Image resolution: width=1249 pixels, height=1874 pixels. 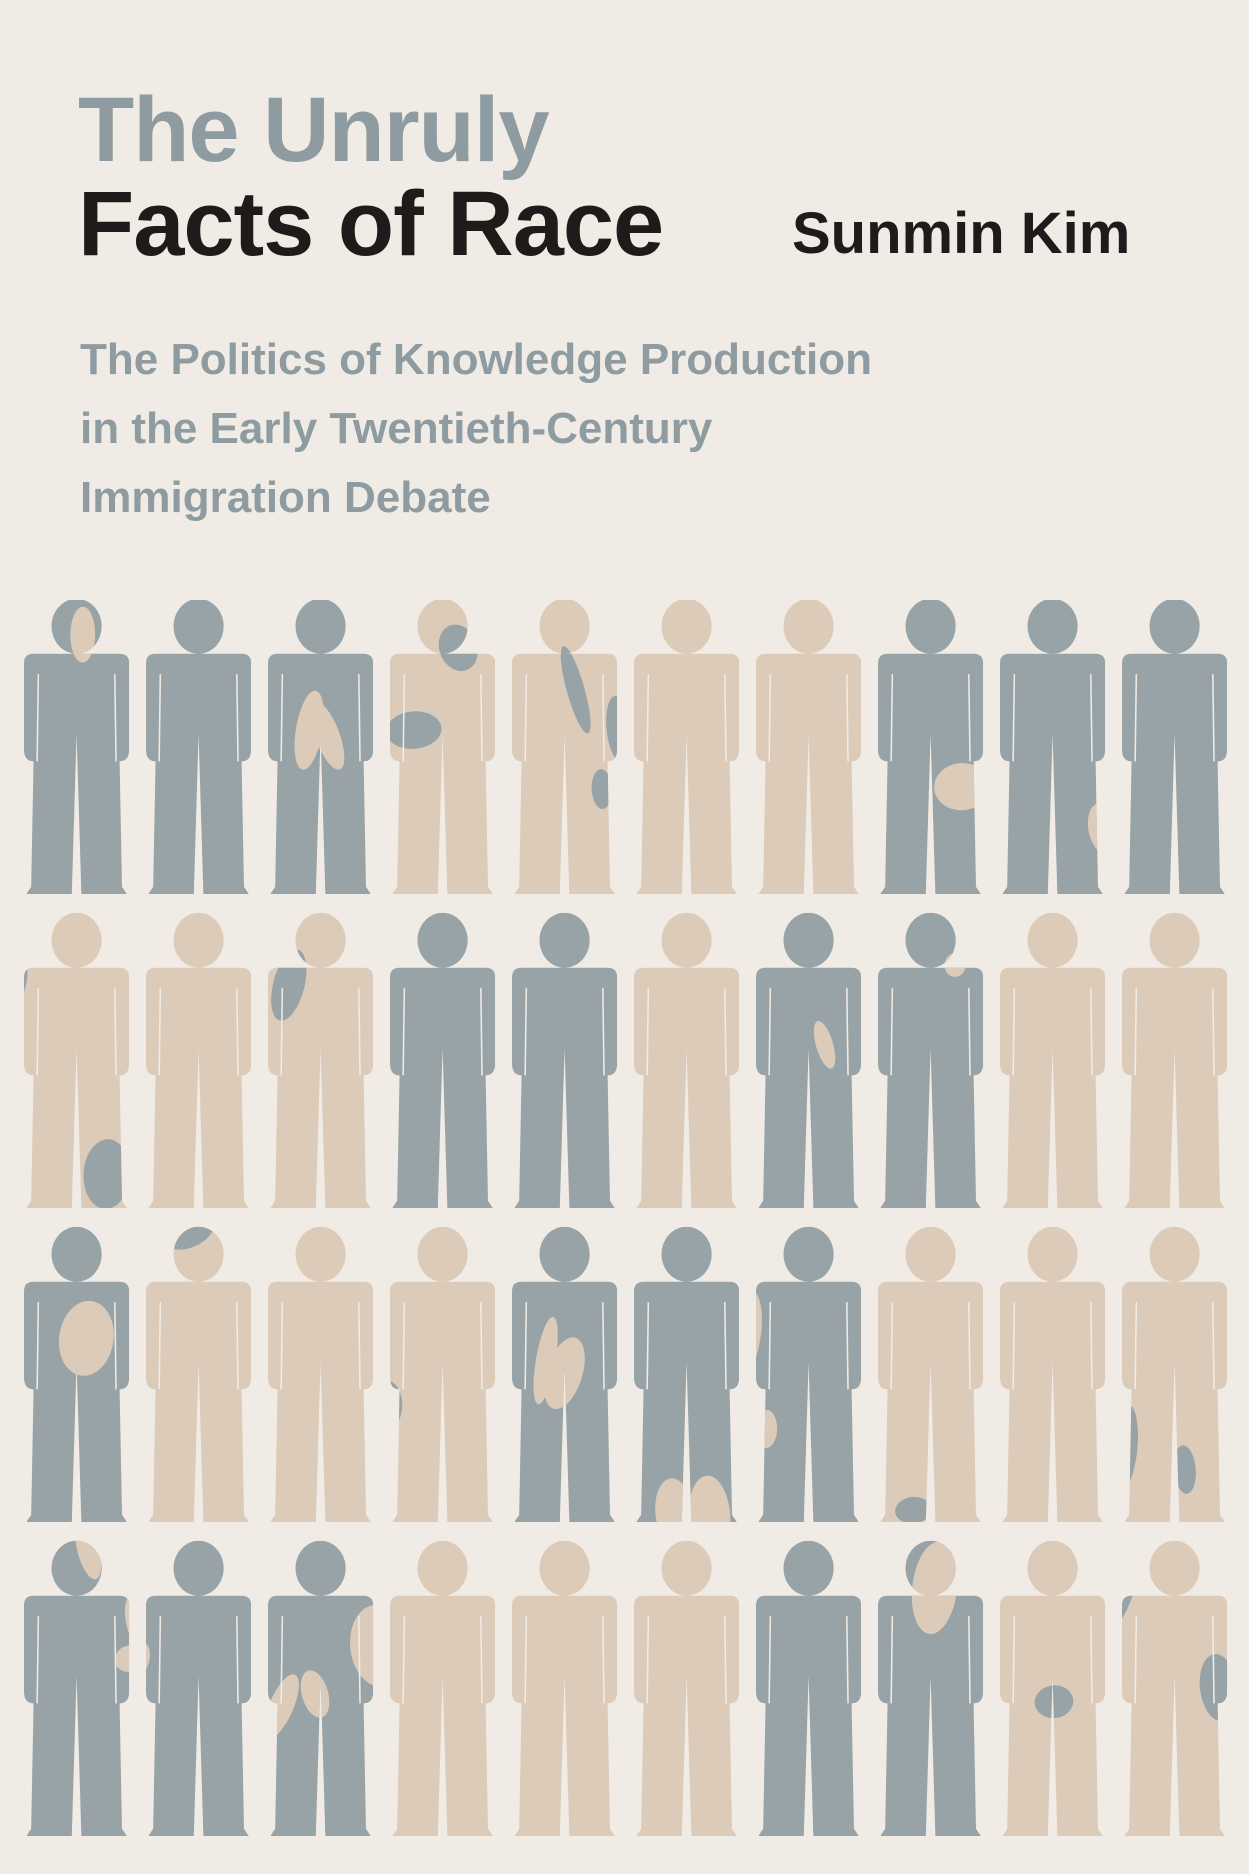 What do you see at coordinates (371, 224) in the screenshot?
I see `title-line-2: Facts of Race` at bounding box center [371, 224].